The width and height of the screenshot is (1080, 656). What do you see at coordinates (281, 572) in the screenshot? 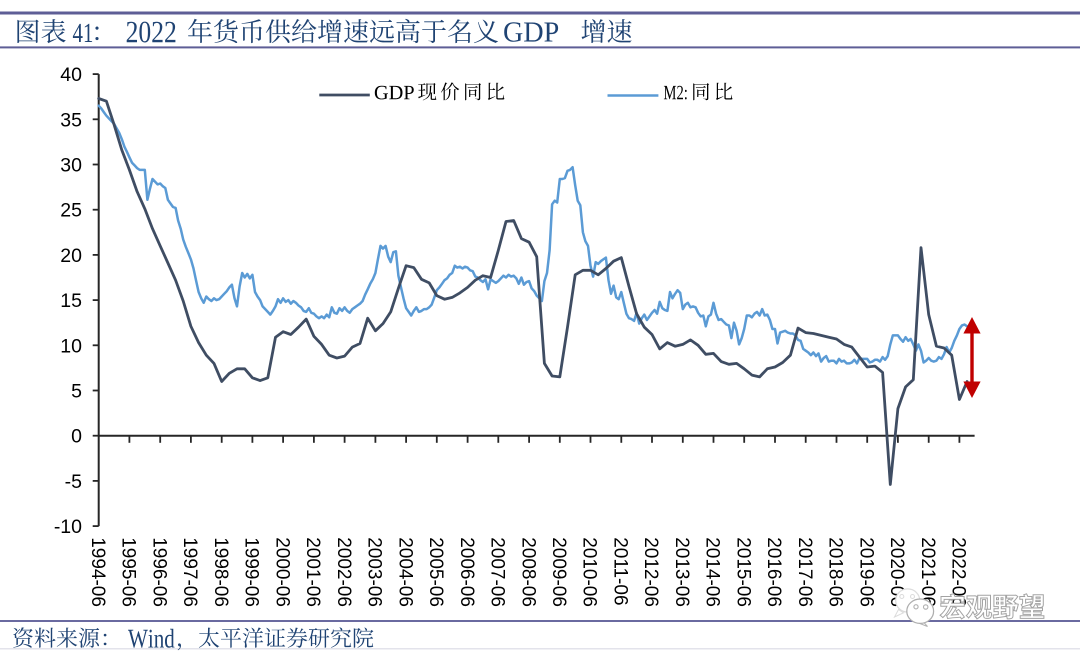
I see `svg-text: 2000-06` at bounding box center [281, 572].